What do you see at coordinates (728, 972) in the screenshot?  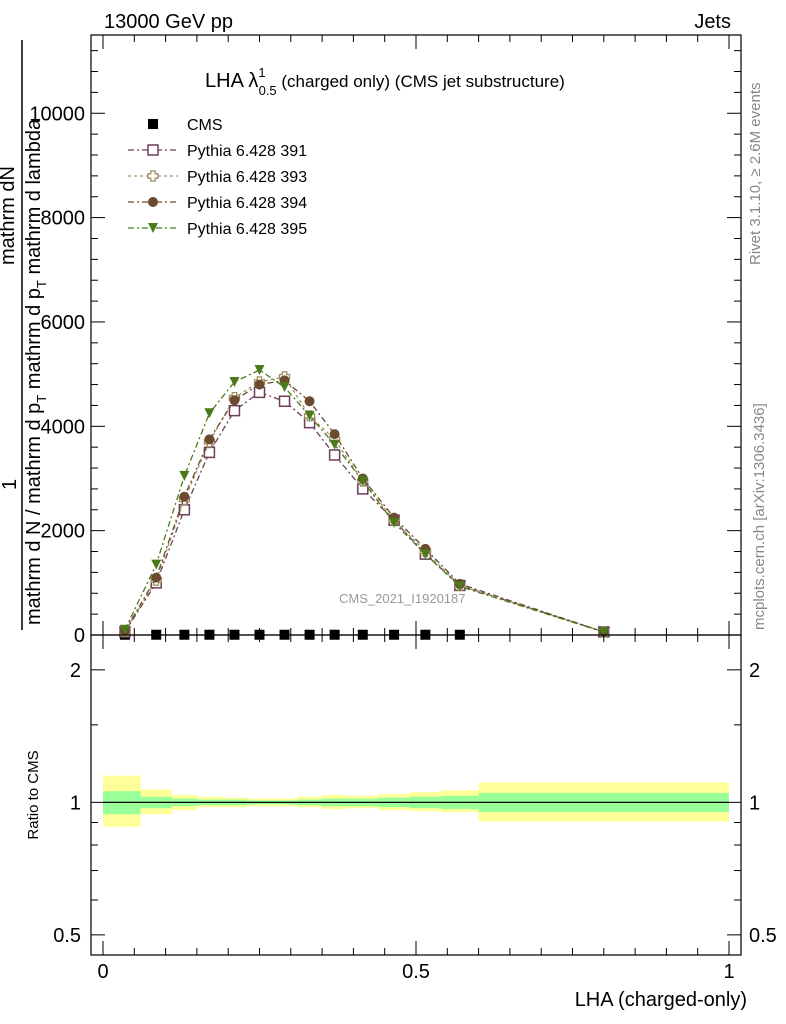 I see `ratio-xtick-label: 1` at bounding box center [728, 972].